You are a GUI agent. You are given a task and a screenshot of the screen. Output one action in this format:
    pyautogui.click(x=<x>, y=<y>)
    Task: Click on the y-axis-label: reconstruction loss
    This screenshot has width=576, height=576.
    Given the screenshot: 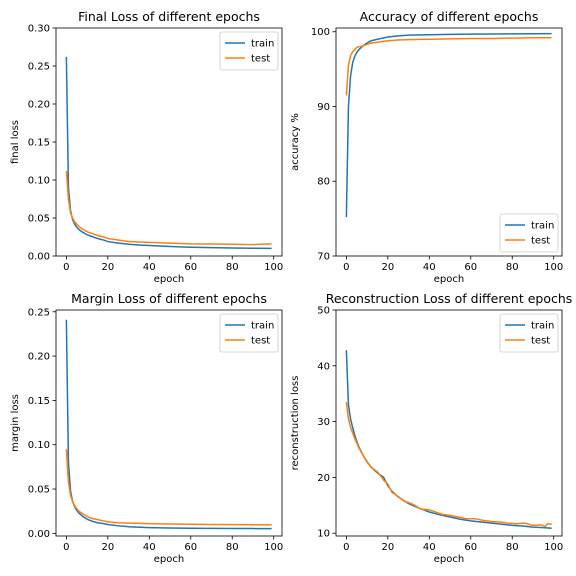 What is the action you would take?
    pyautogui.click(x=295, y=423)
    